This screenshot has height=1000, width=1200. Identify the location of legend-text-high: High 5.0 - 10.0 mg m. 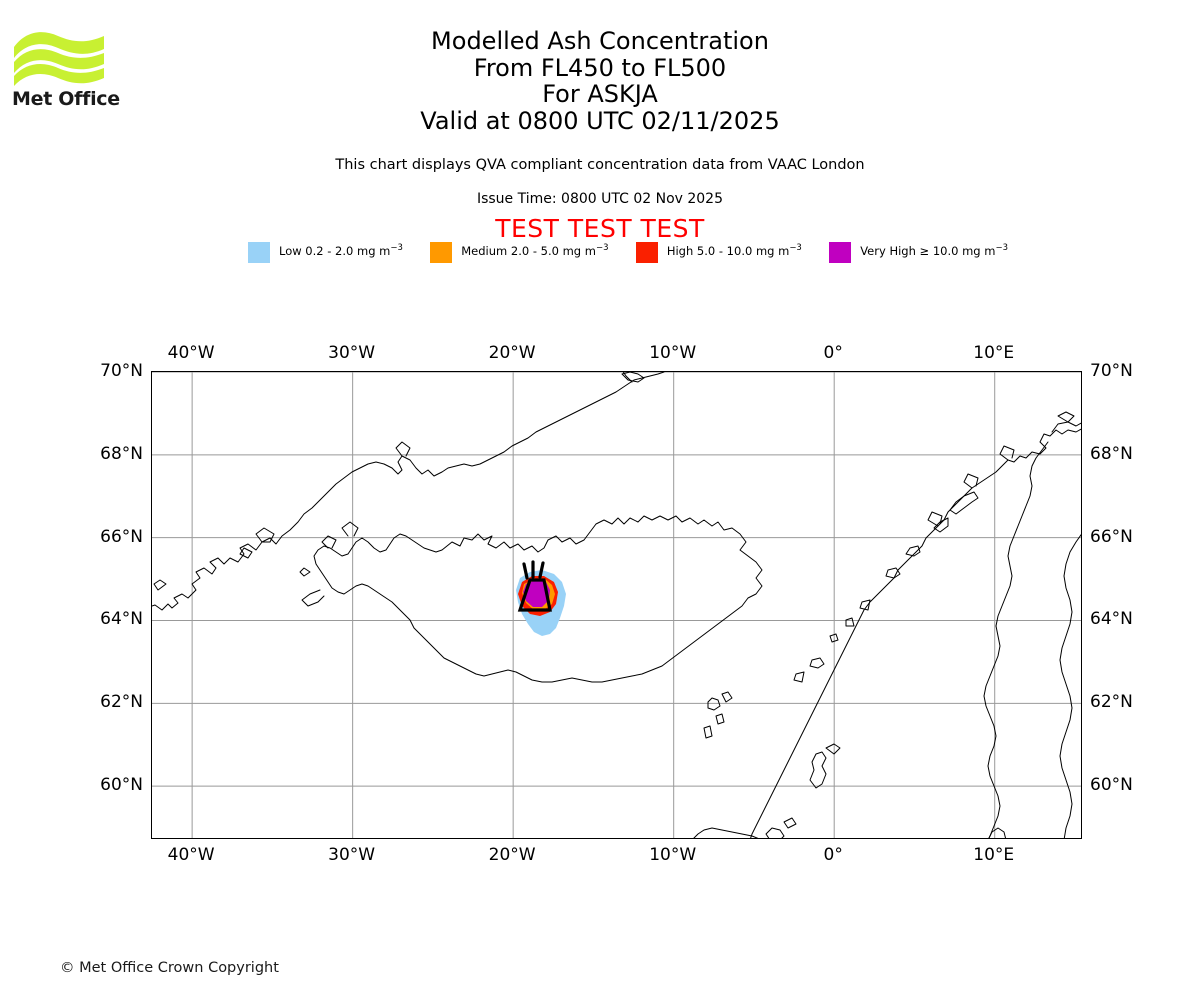
(728, 251).